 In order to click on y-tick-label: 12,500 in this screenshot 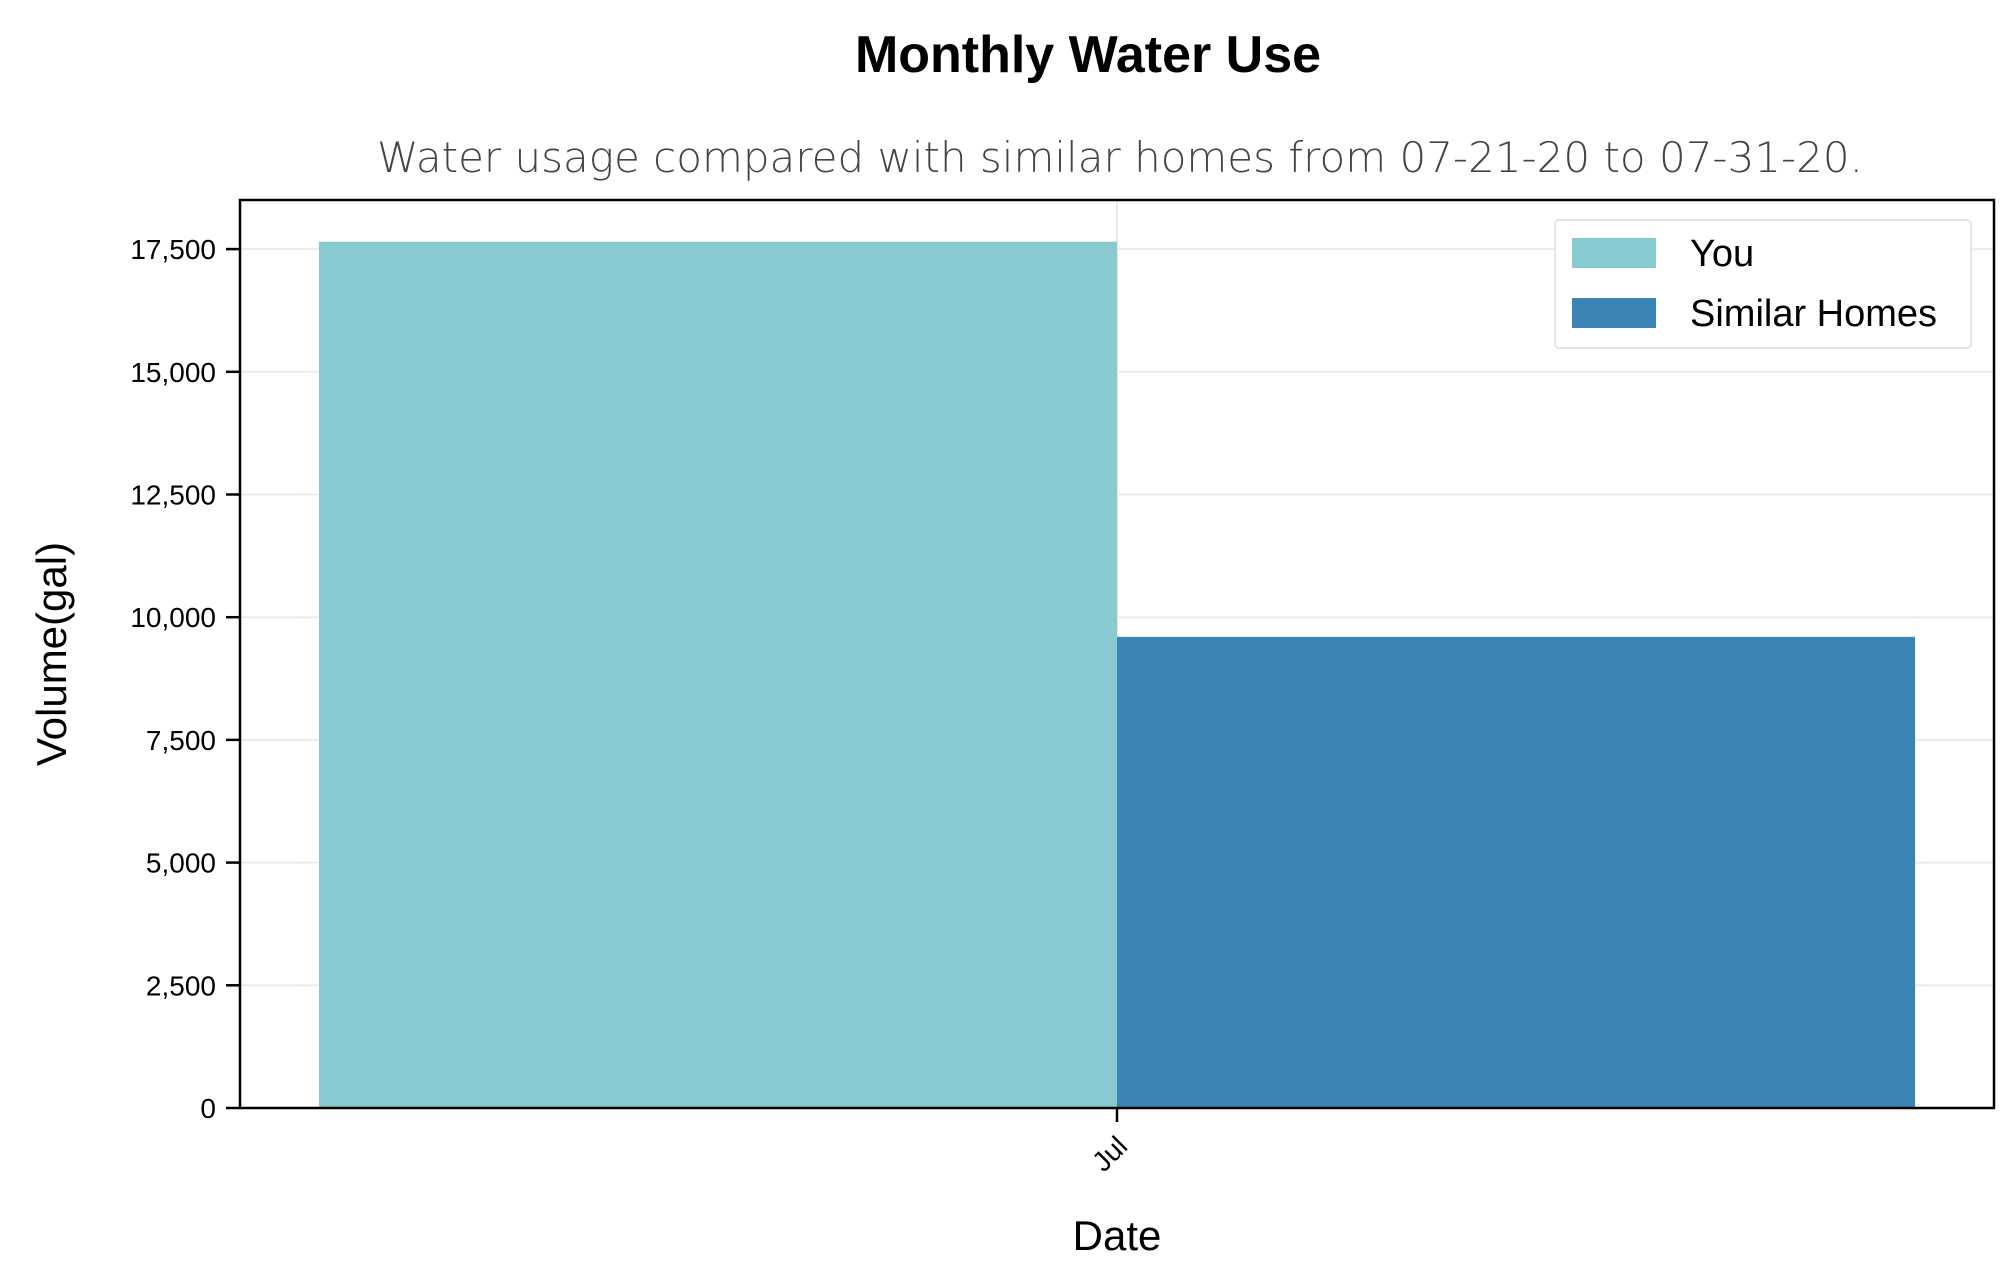, I will do `click(173, 494)`.